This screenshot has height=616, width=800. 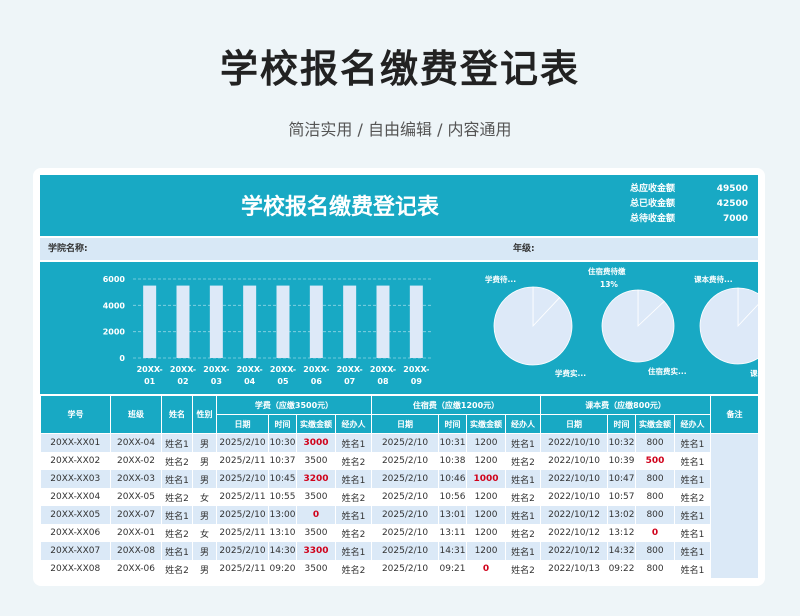 What do you see at coordinates (75, 533) in the screenshot?
I see `table-cell: 20XX-XX06` at bounding box center [75, 533].